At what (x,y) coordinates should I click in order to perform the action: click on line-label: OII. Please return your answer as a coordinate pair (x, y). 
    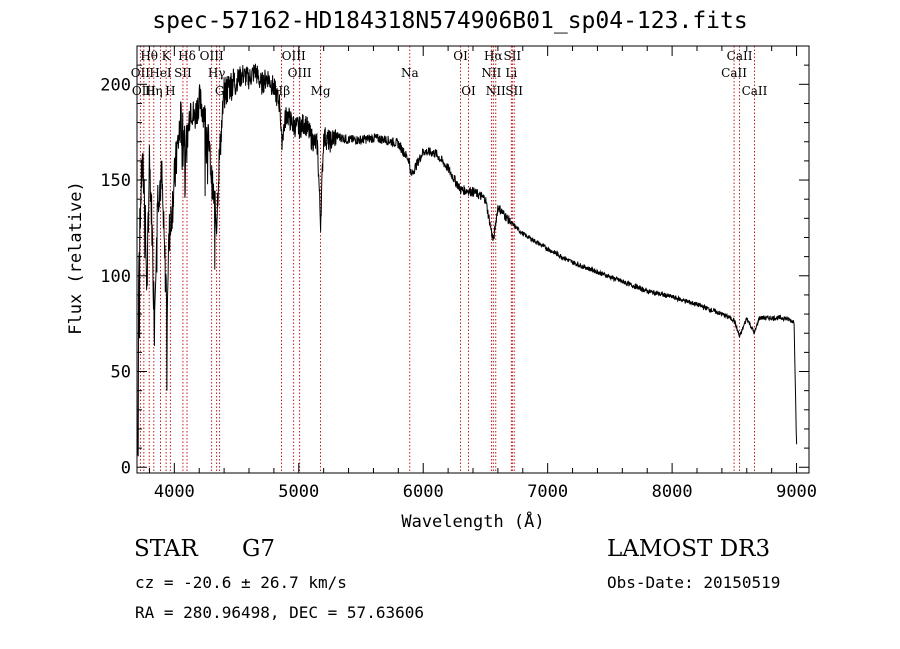
    Looking at the image, I should click on (141, 73).